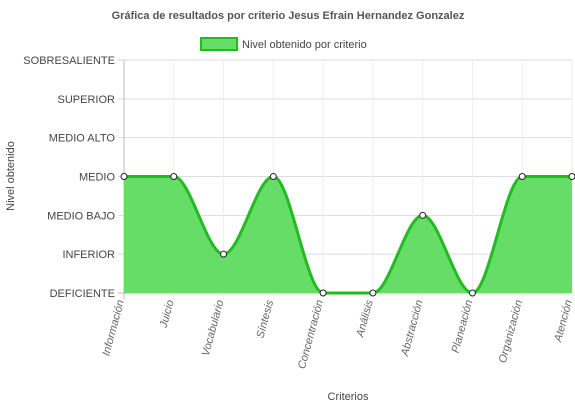 This screenshot has height=406, width=575. I want to click on y-tick-label: MEDIO, so click(97, 178).